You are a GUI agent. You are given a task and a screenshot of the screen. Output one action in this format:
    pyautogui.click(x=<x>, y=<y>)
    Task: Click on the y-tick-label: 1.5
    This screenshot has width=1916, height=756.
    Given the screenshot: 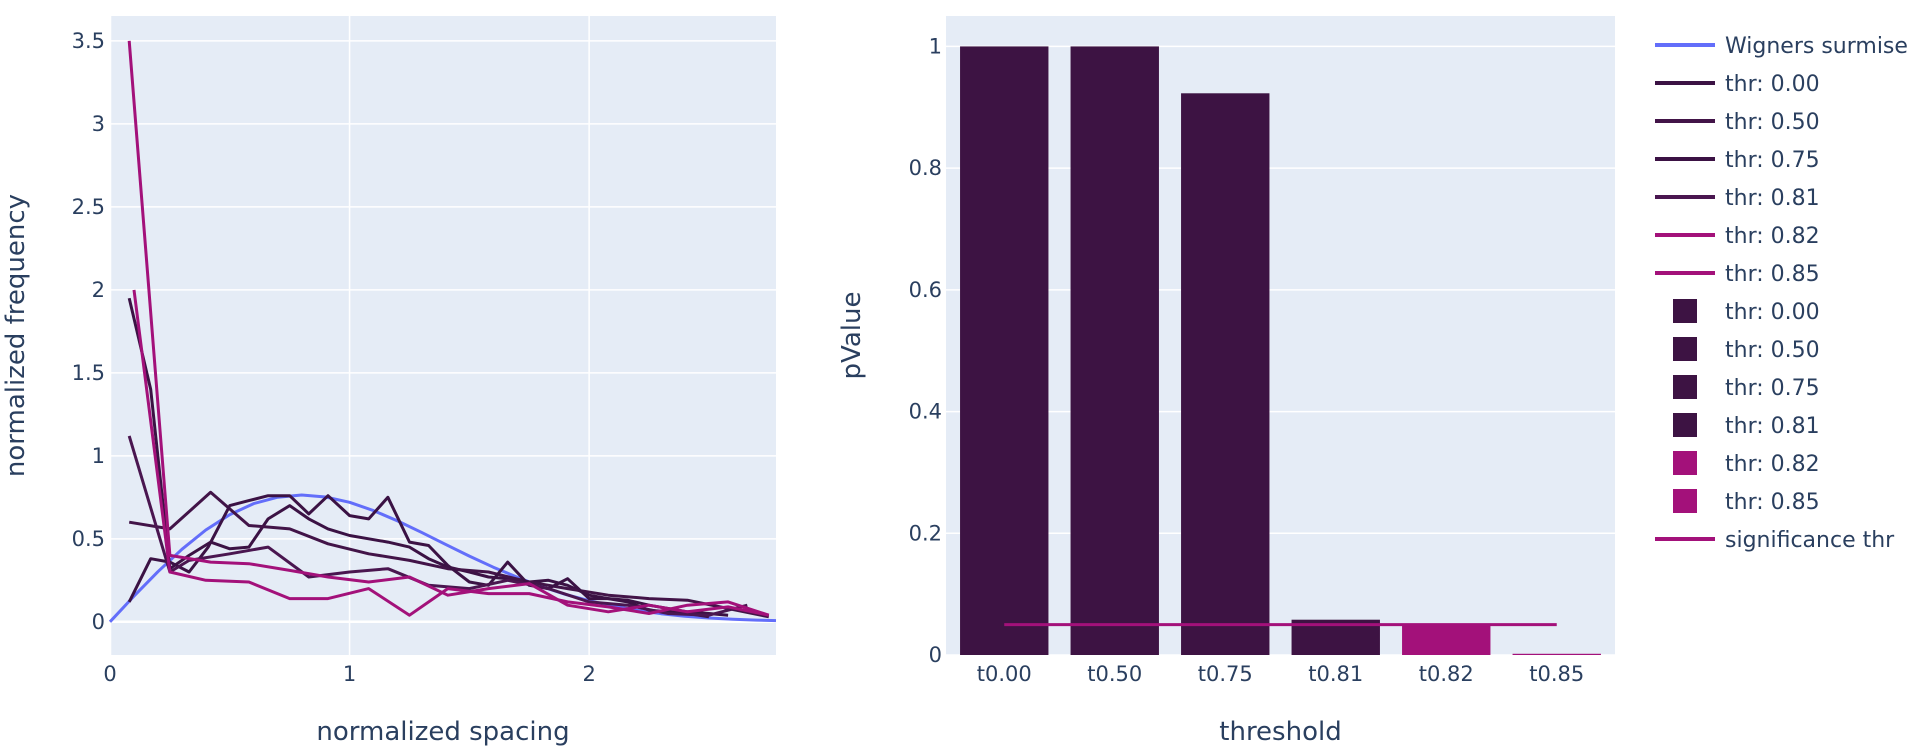 What is the action you would take?
    pyautogui.click(x=88, y=373)
    